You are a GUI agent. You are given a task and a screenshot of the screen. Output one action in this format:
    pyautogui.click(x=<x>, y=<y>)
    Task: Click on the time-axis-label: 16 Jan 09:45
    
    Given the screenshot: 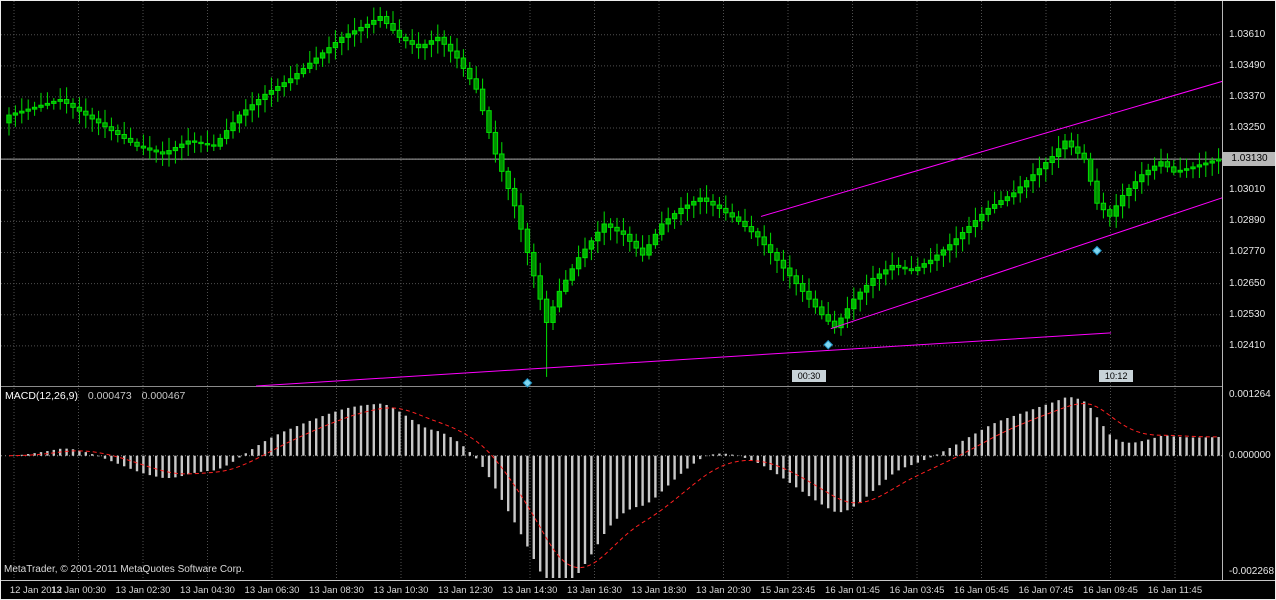 What is the action you would take?
    pyautogui.click(x=1110, y=590)
    